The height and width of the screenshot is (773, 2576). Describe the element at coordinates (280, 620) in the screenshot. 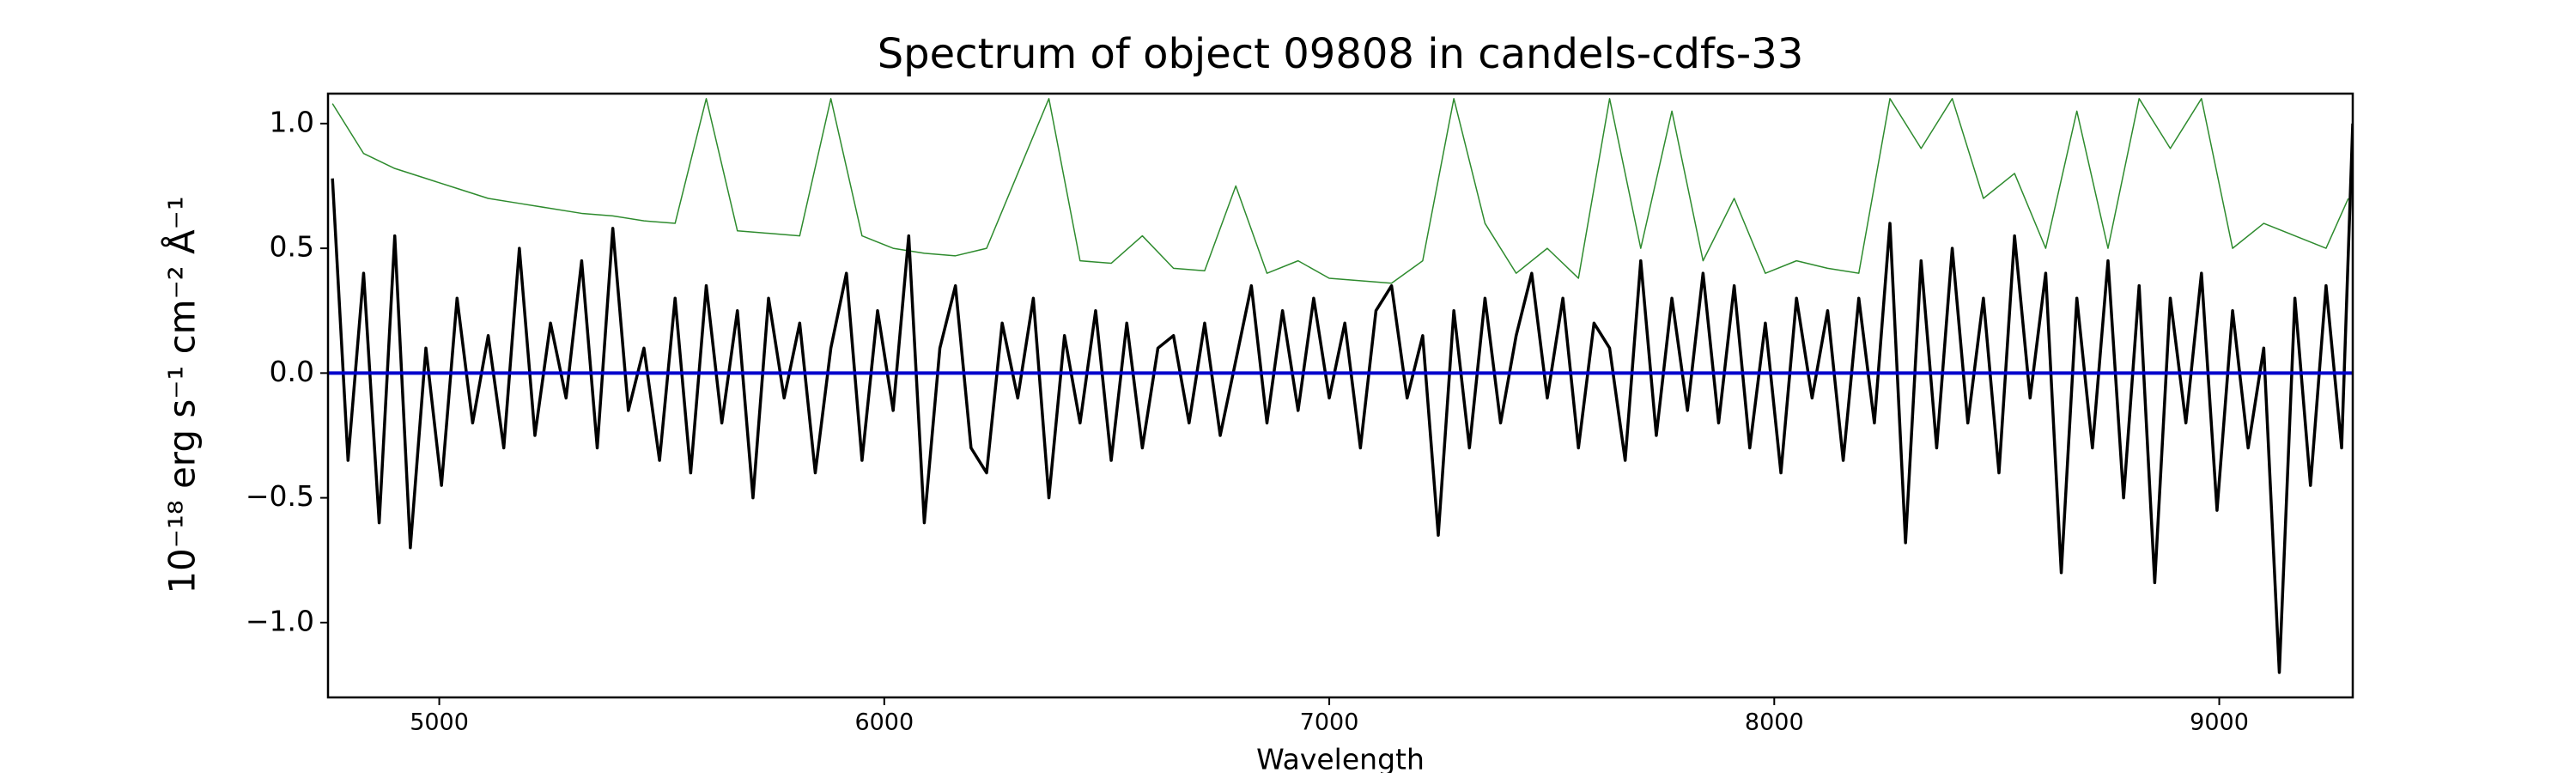

I see `y-tick-label: −1.0` at that location.